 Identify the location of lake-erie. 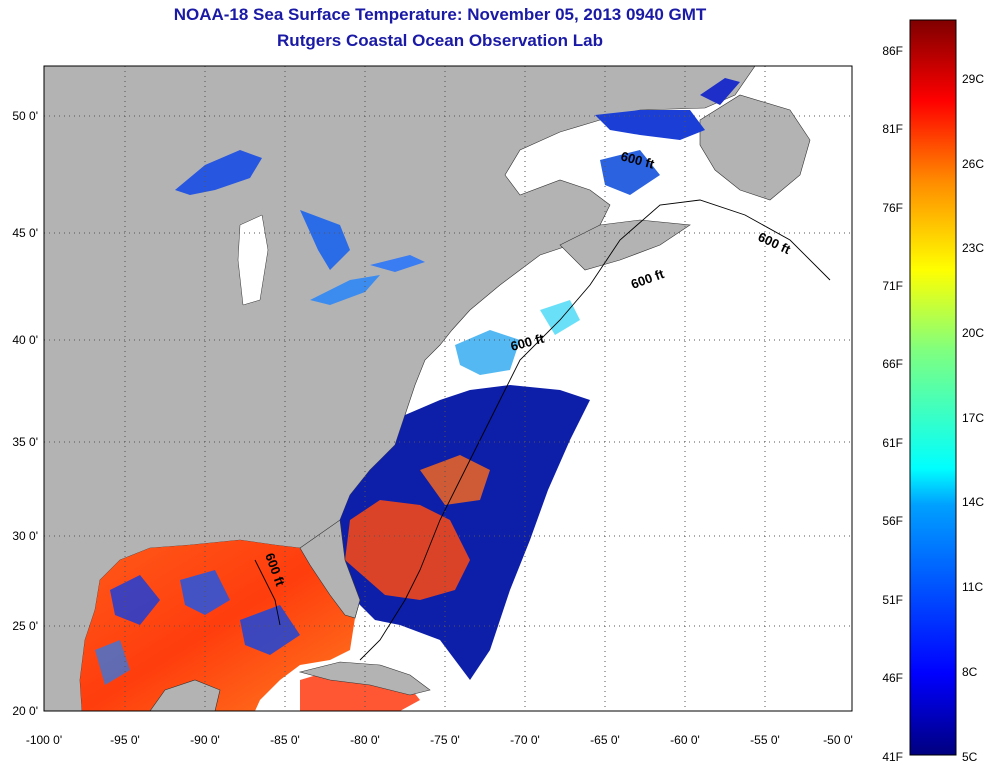
(345, 290).